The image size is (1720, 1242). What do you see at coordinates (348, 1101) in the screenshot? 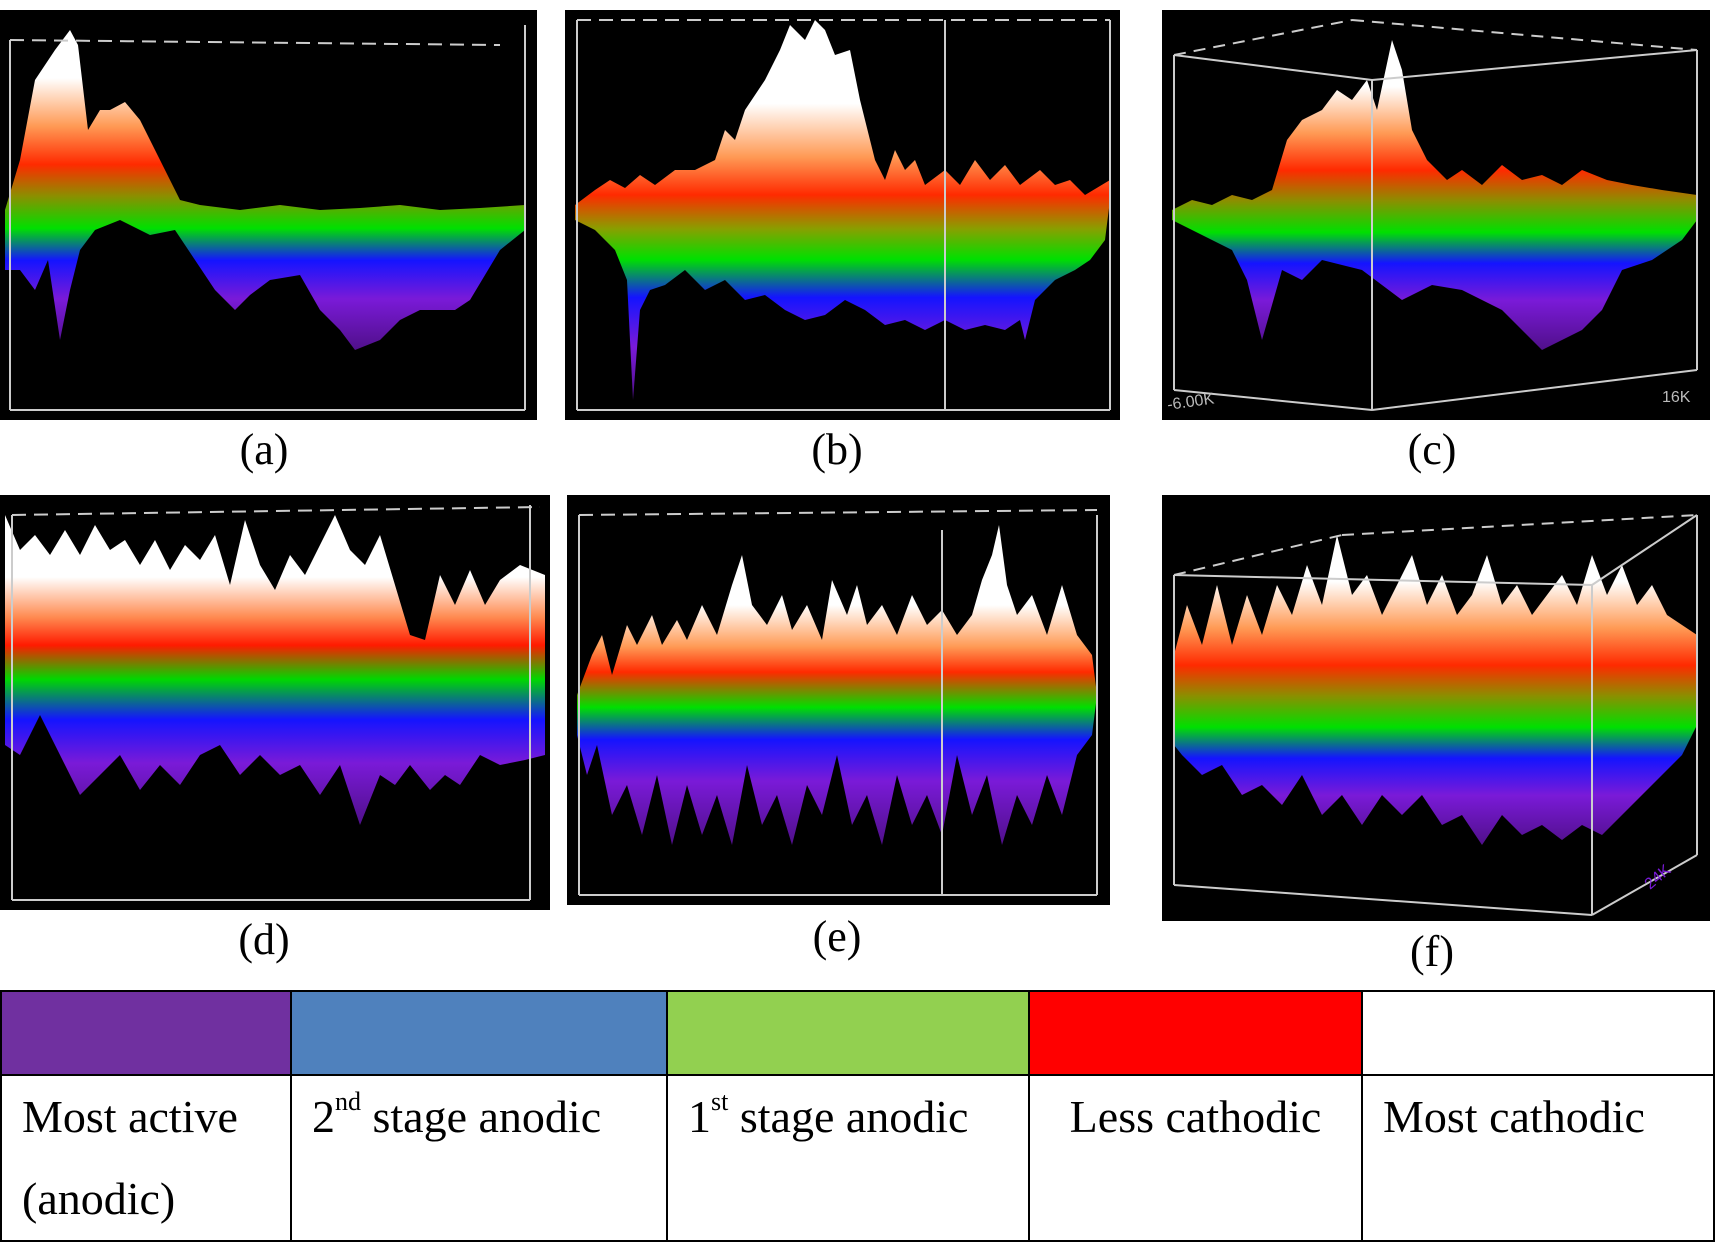
I see `legend-label-2nd-sup: nd` at bounding box center [348, 1101].